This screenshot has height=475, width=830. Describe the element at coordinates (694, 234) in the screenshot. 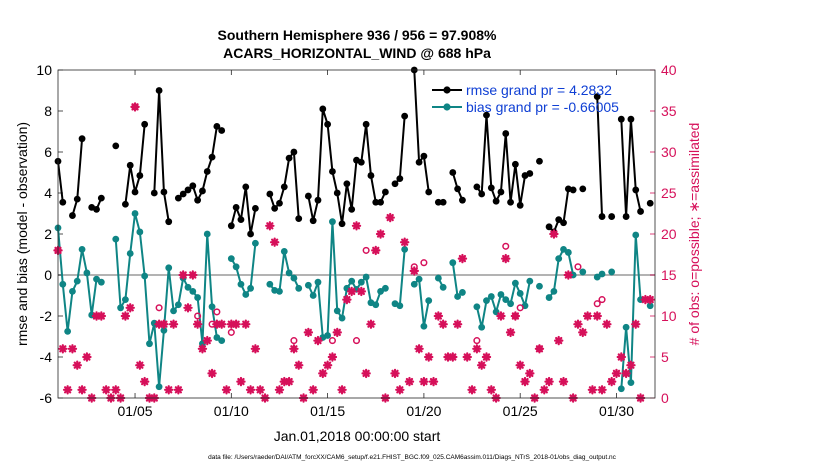

I see `y-axis-right-label: # of obs: o=possible; ∗=assimilated` at that location.